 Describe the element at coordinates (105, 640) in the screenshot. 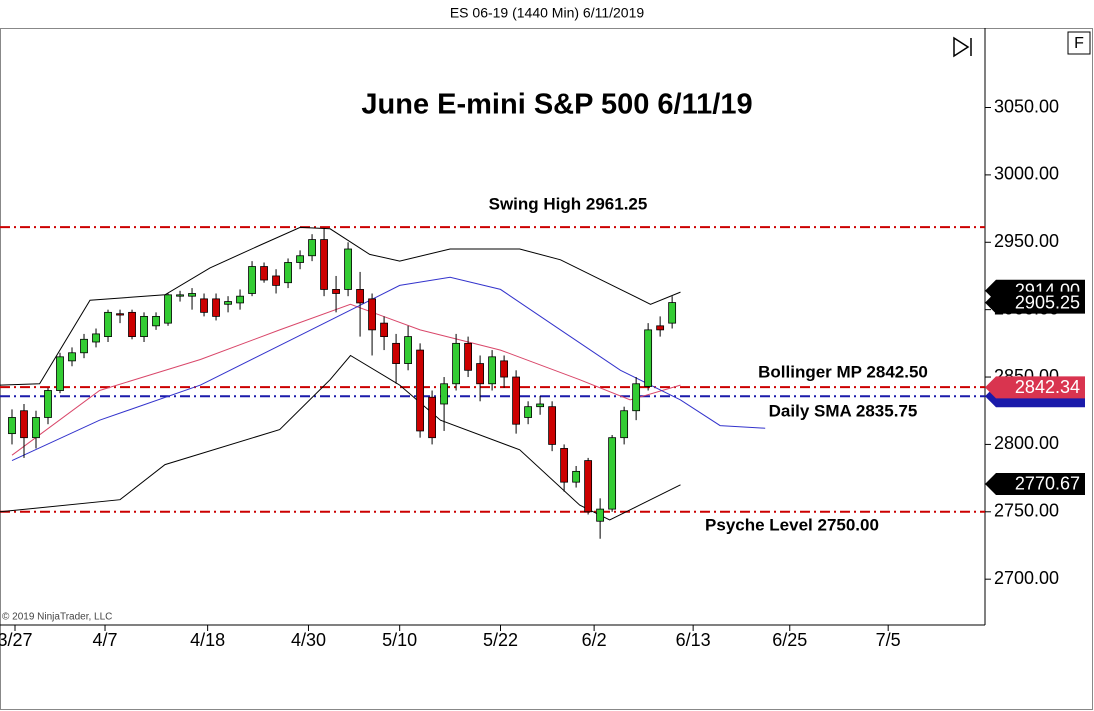

I see `x-tick-label: 4/7` at that location.